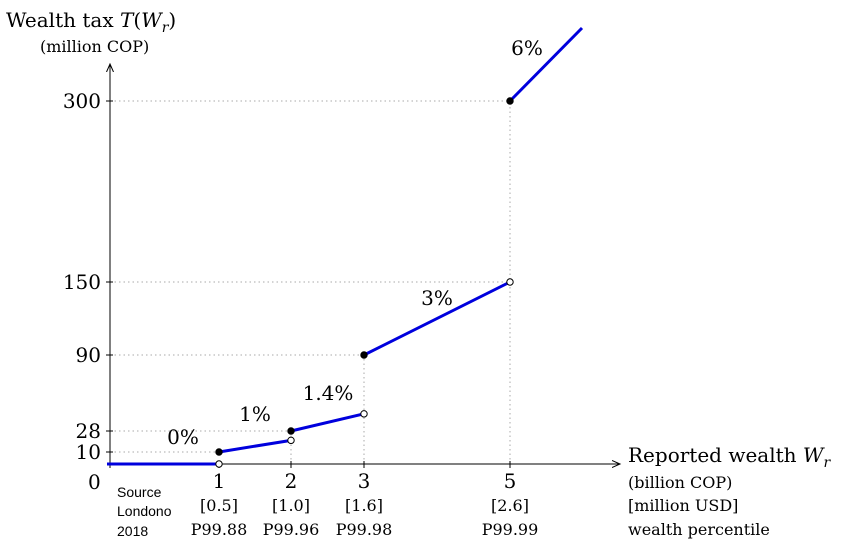  What do you see at coordinates (219, 529) in the screenshot?
I see `x-tick-percentile-label: P99.88` at bounding box center [219, 529].